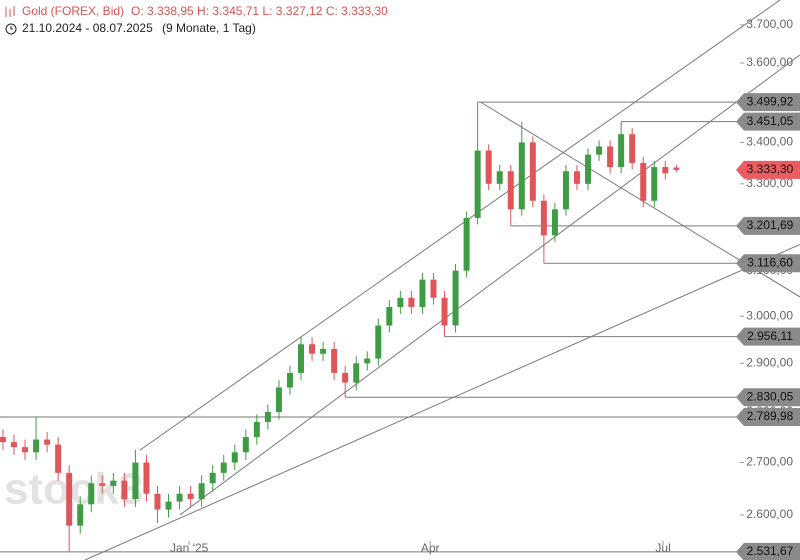 The width and height of the screenshot is (800, 560). Describe the element at coordinates (769, 142) in the screenshot. I see `y-tick-label: 3.400,00` at that location.